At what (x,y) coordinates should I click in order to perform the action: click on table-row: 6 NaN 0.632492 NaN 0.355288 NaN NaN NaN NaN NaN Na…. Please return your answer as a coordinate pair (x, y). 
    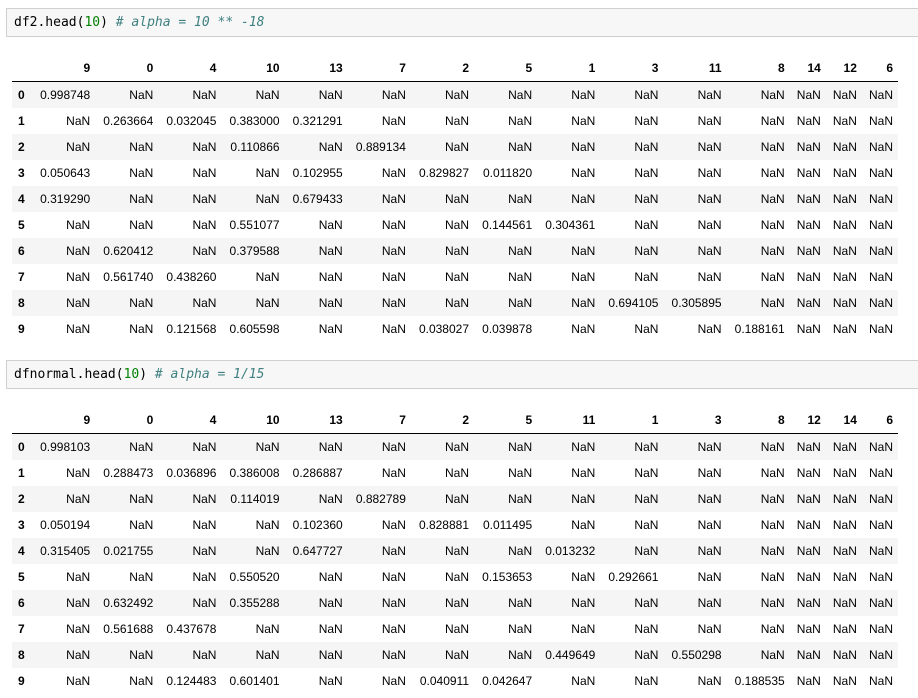
    Looking at the image, I should click on (455, 603).